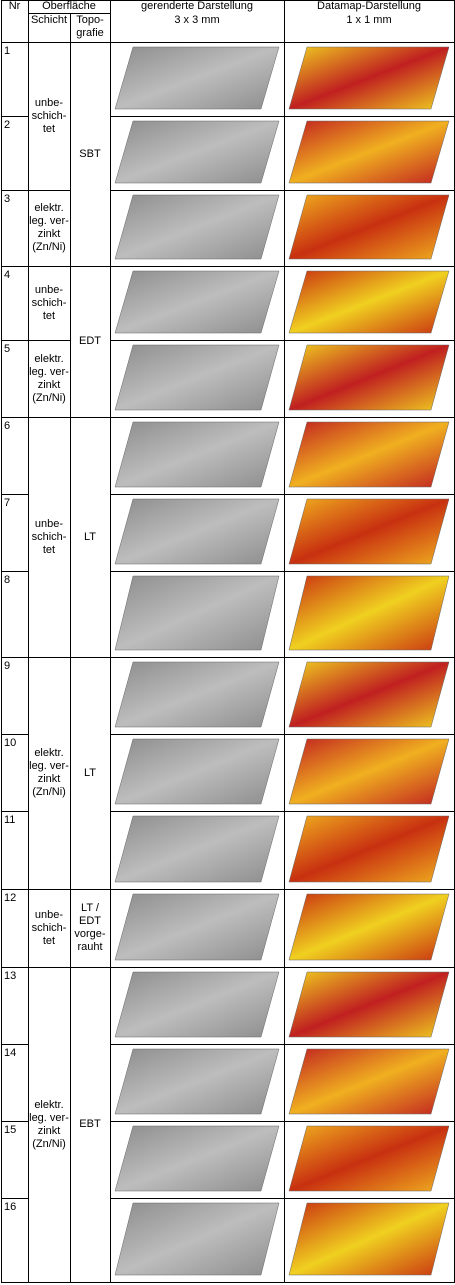  I want to click on row-number: 9, so click(7, 666).